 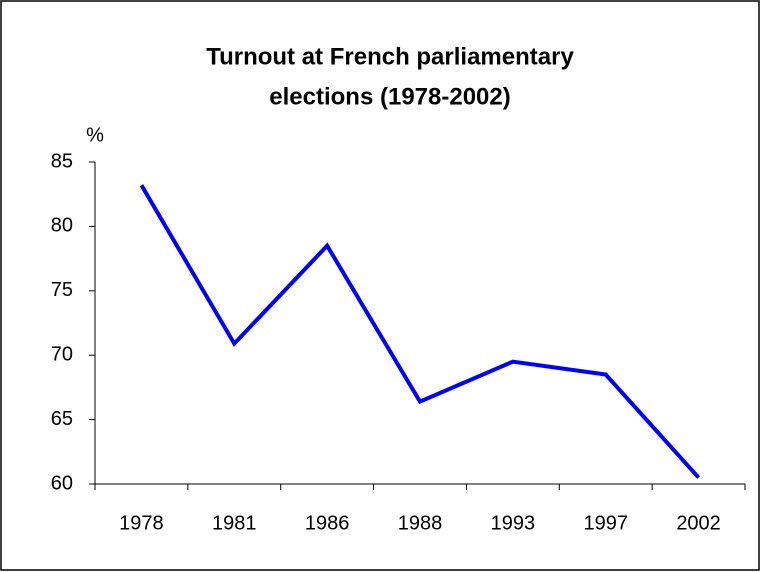 What do you see at coordinates (698, 523) in the screenshot?
I see `x-tick-label: 2002` at bounding box center [698, 523].